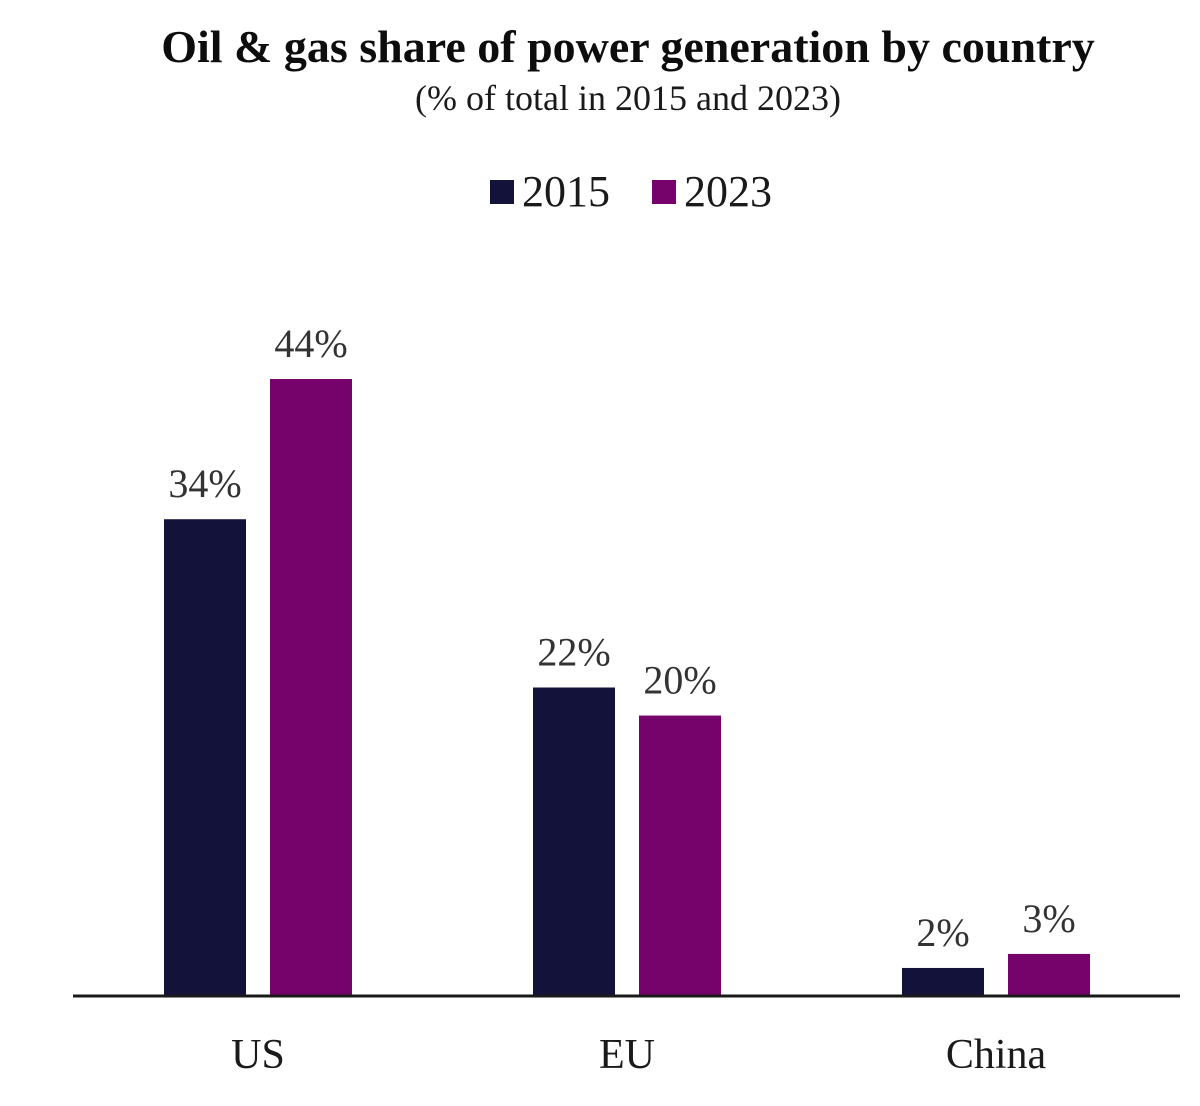  I want to click on bar-us-2015, so click(205, 757).